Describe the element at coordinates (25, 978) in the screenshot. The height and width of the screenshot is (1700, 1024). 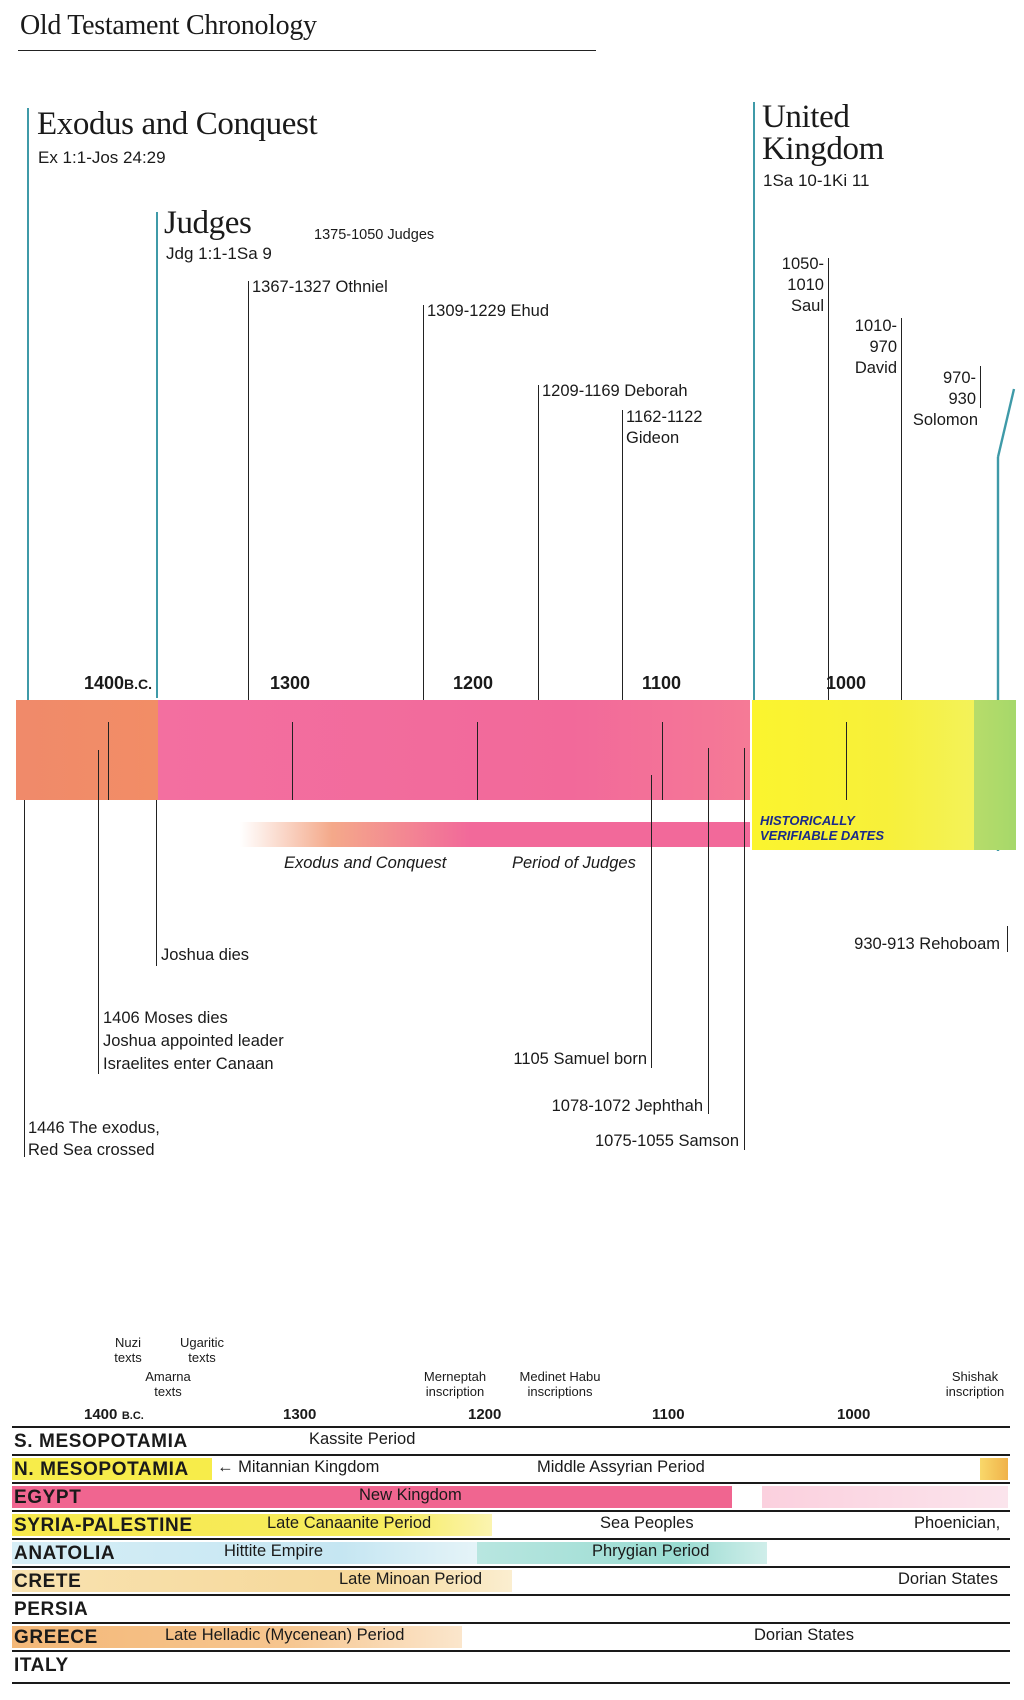
I see `exodus-event-line` at that location.